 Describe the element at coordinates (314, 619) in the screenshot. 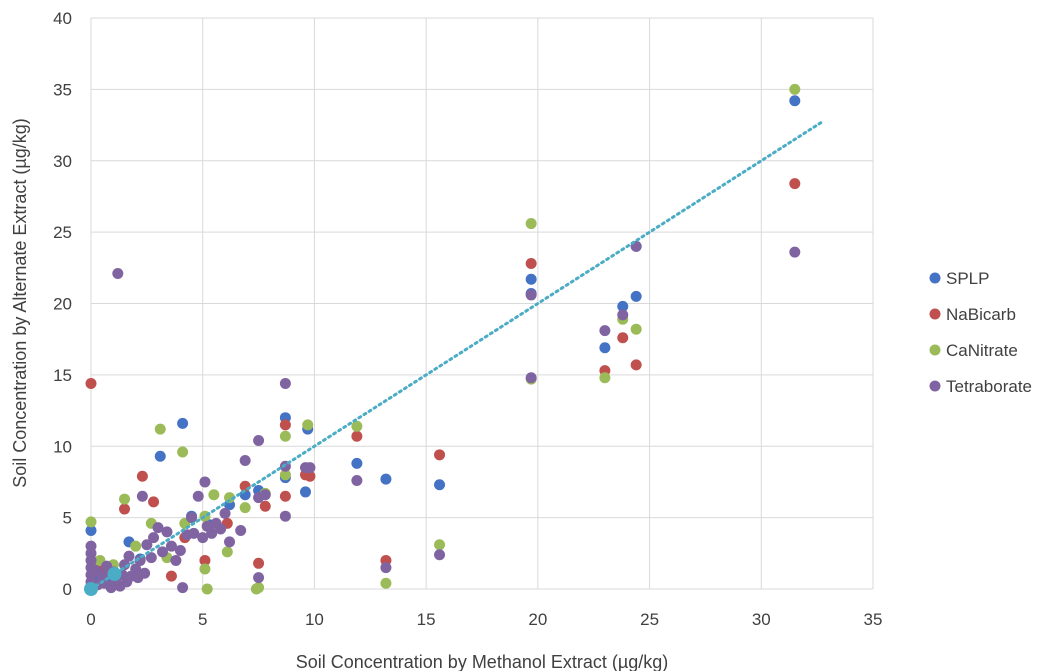

I see `x-tick-label: 10` at that location.